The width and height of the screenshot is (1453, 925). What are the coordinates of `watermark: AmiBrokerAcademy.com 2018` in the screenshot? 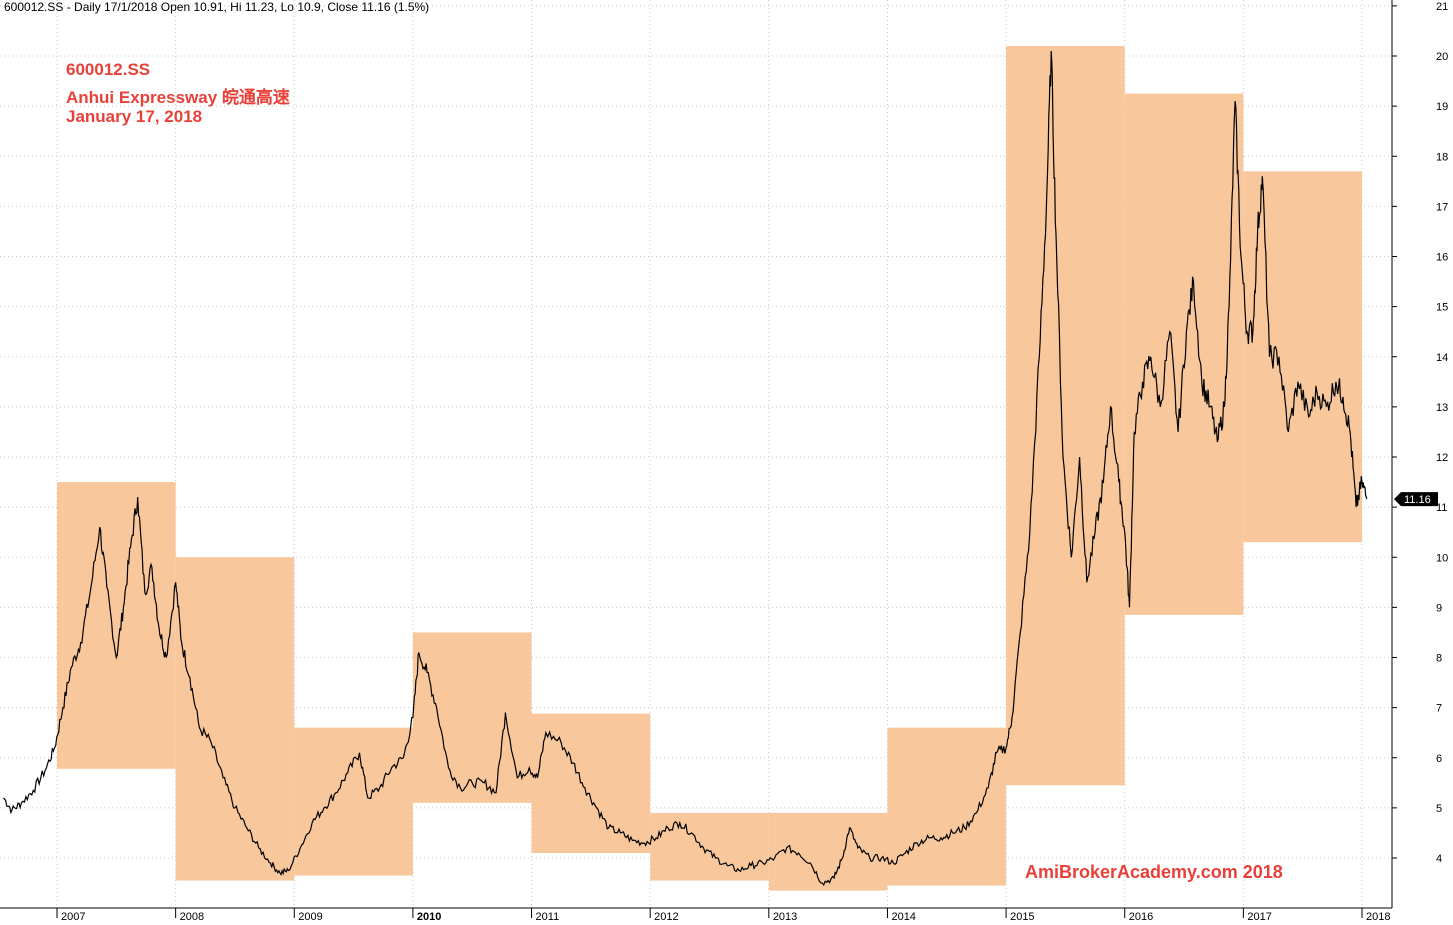 It's located at (1154, 872).